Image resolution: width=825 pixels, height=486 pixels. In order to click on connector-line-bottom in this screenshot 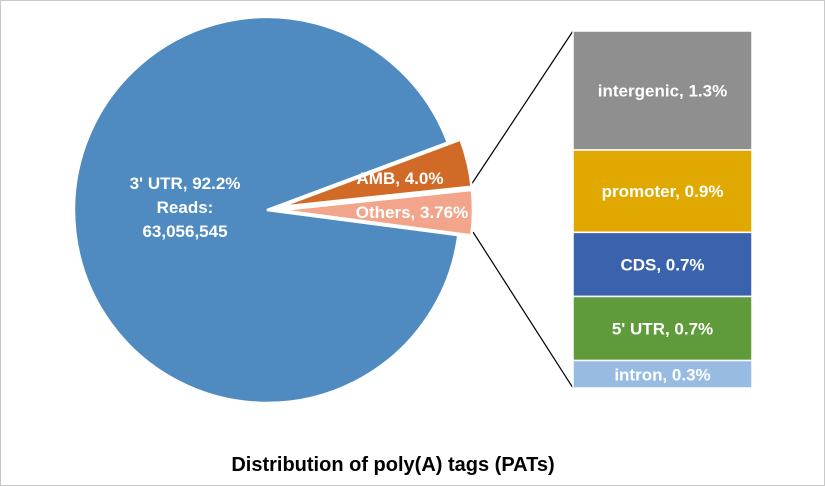, I will do `click(523, 310)`.